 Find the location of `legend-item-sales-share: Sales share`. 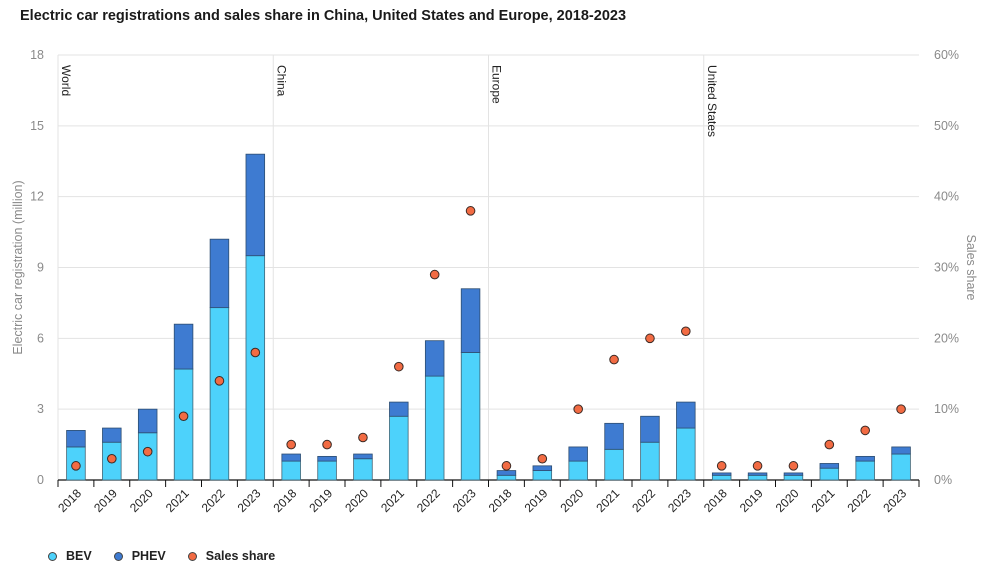

legend-item-sales-share: Sales share is located at coordinates (231, 556).